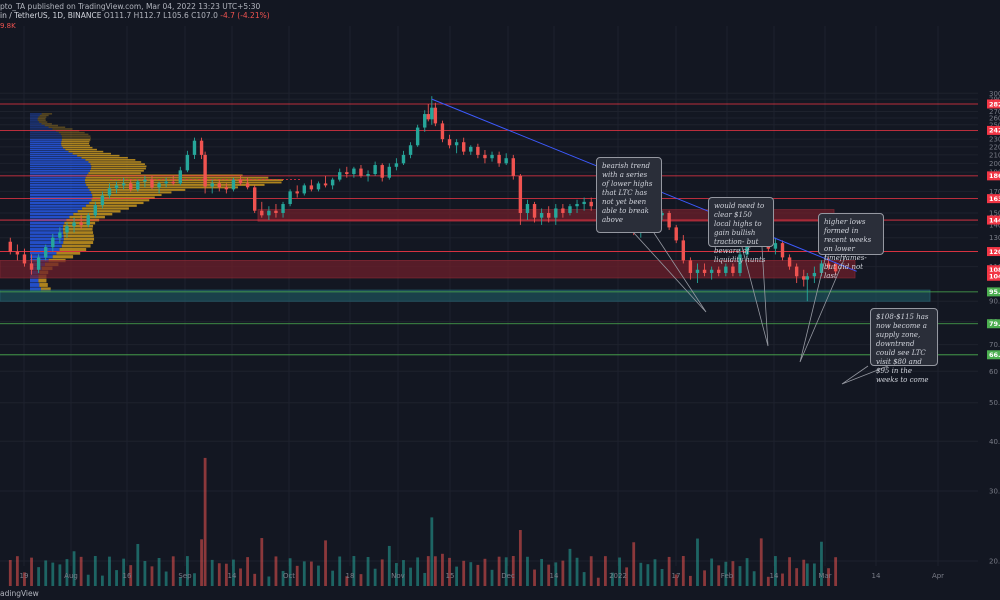  What do you see at coordinates (989, 300) in the screenshot?
I see `price-axis-background` at bounding box center [989, 300].